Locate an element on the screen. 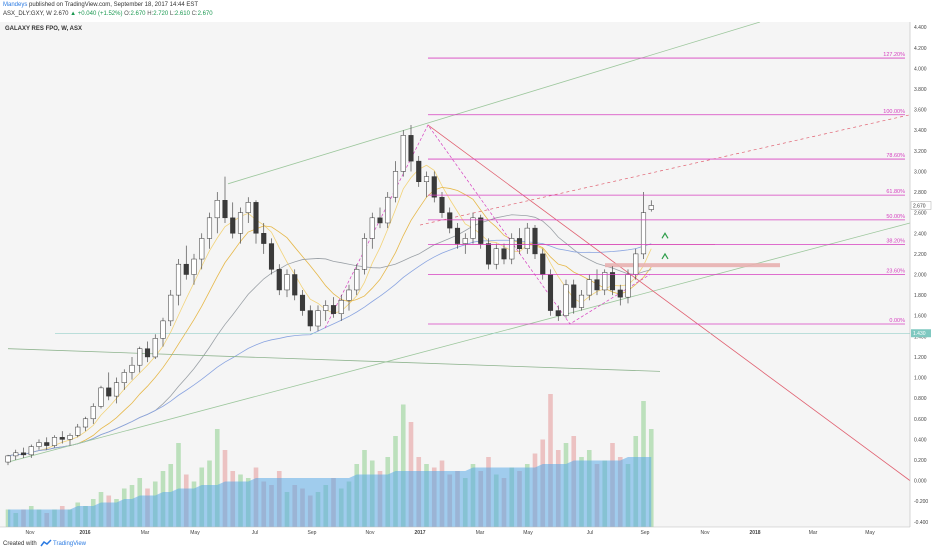  symbol-text: ASX_DLY:GXY, W is located at coordinates (27, 14).